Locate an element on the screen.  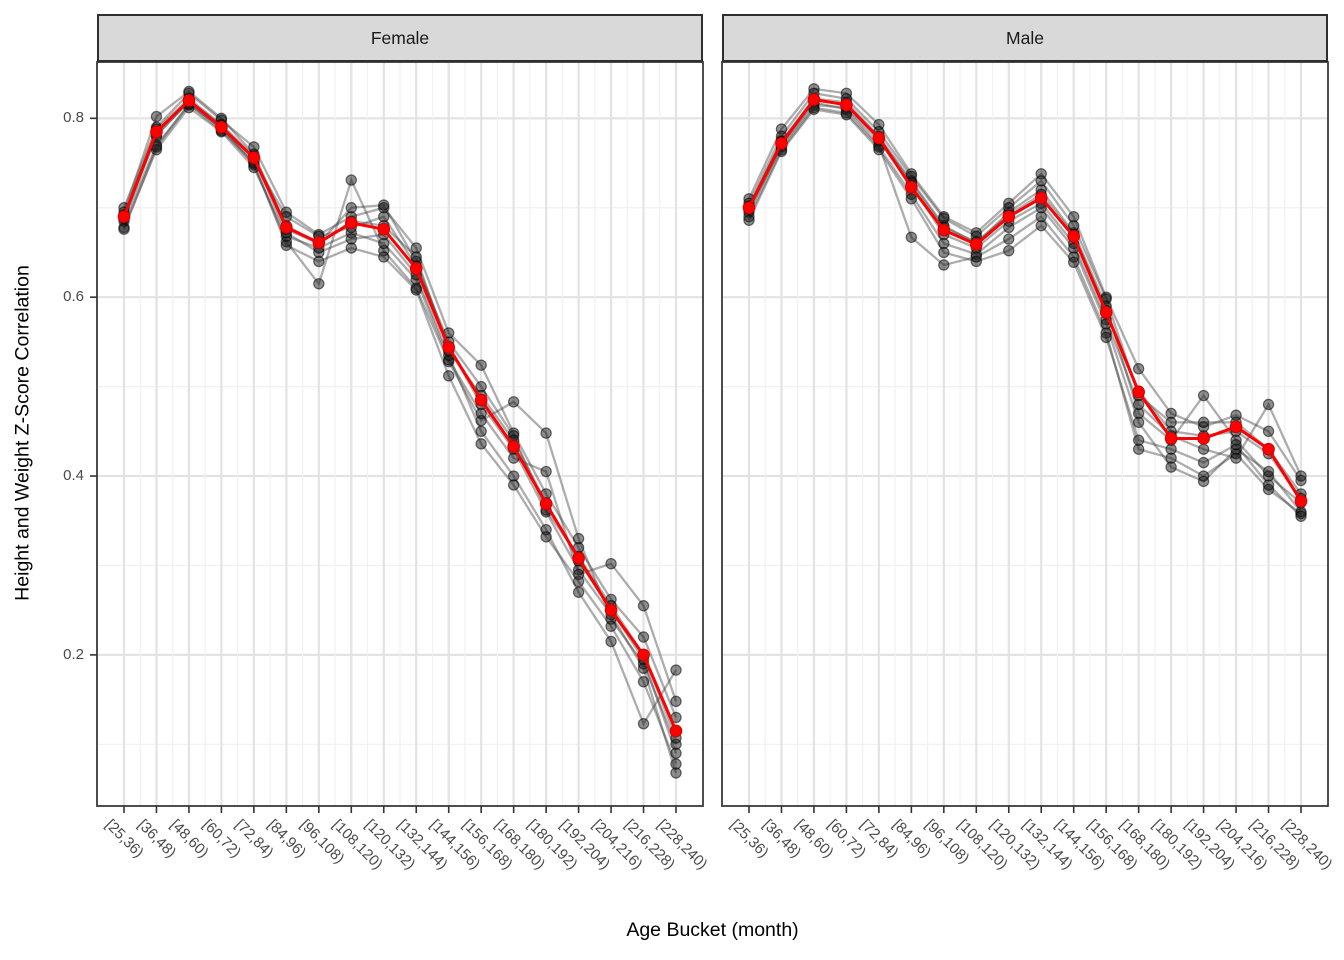
y-tick-label-0.8: 0.8 is located at coordinates (73, 117).